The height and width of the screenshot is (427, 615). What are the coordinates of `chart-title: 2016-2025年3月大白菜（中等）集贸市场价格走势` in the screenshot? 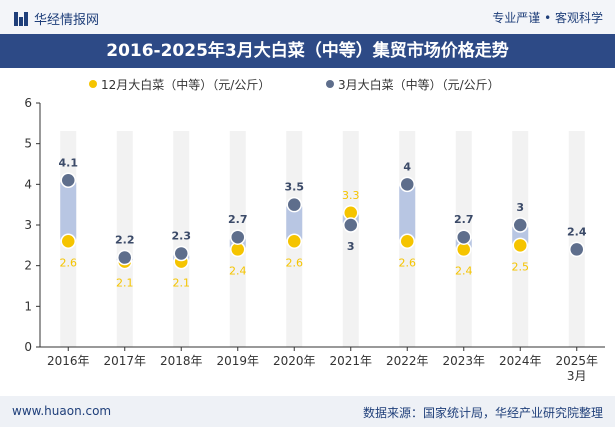 It's located at (307, 51).